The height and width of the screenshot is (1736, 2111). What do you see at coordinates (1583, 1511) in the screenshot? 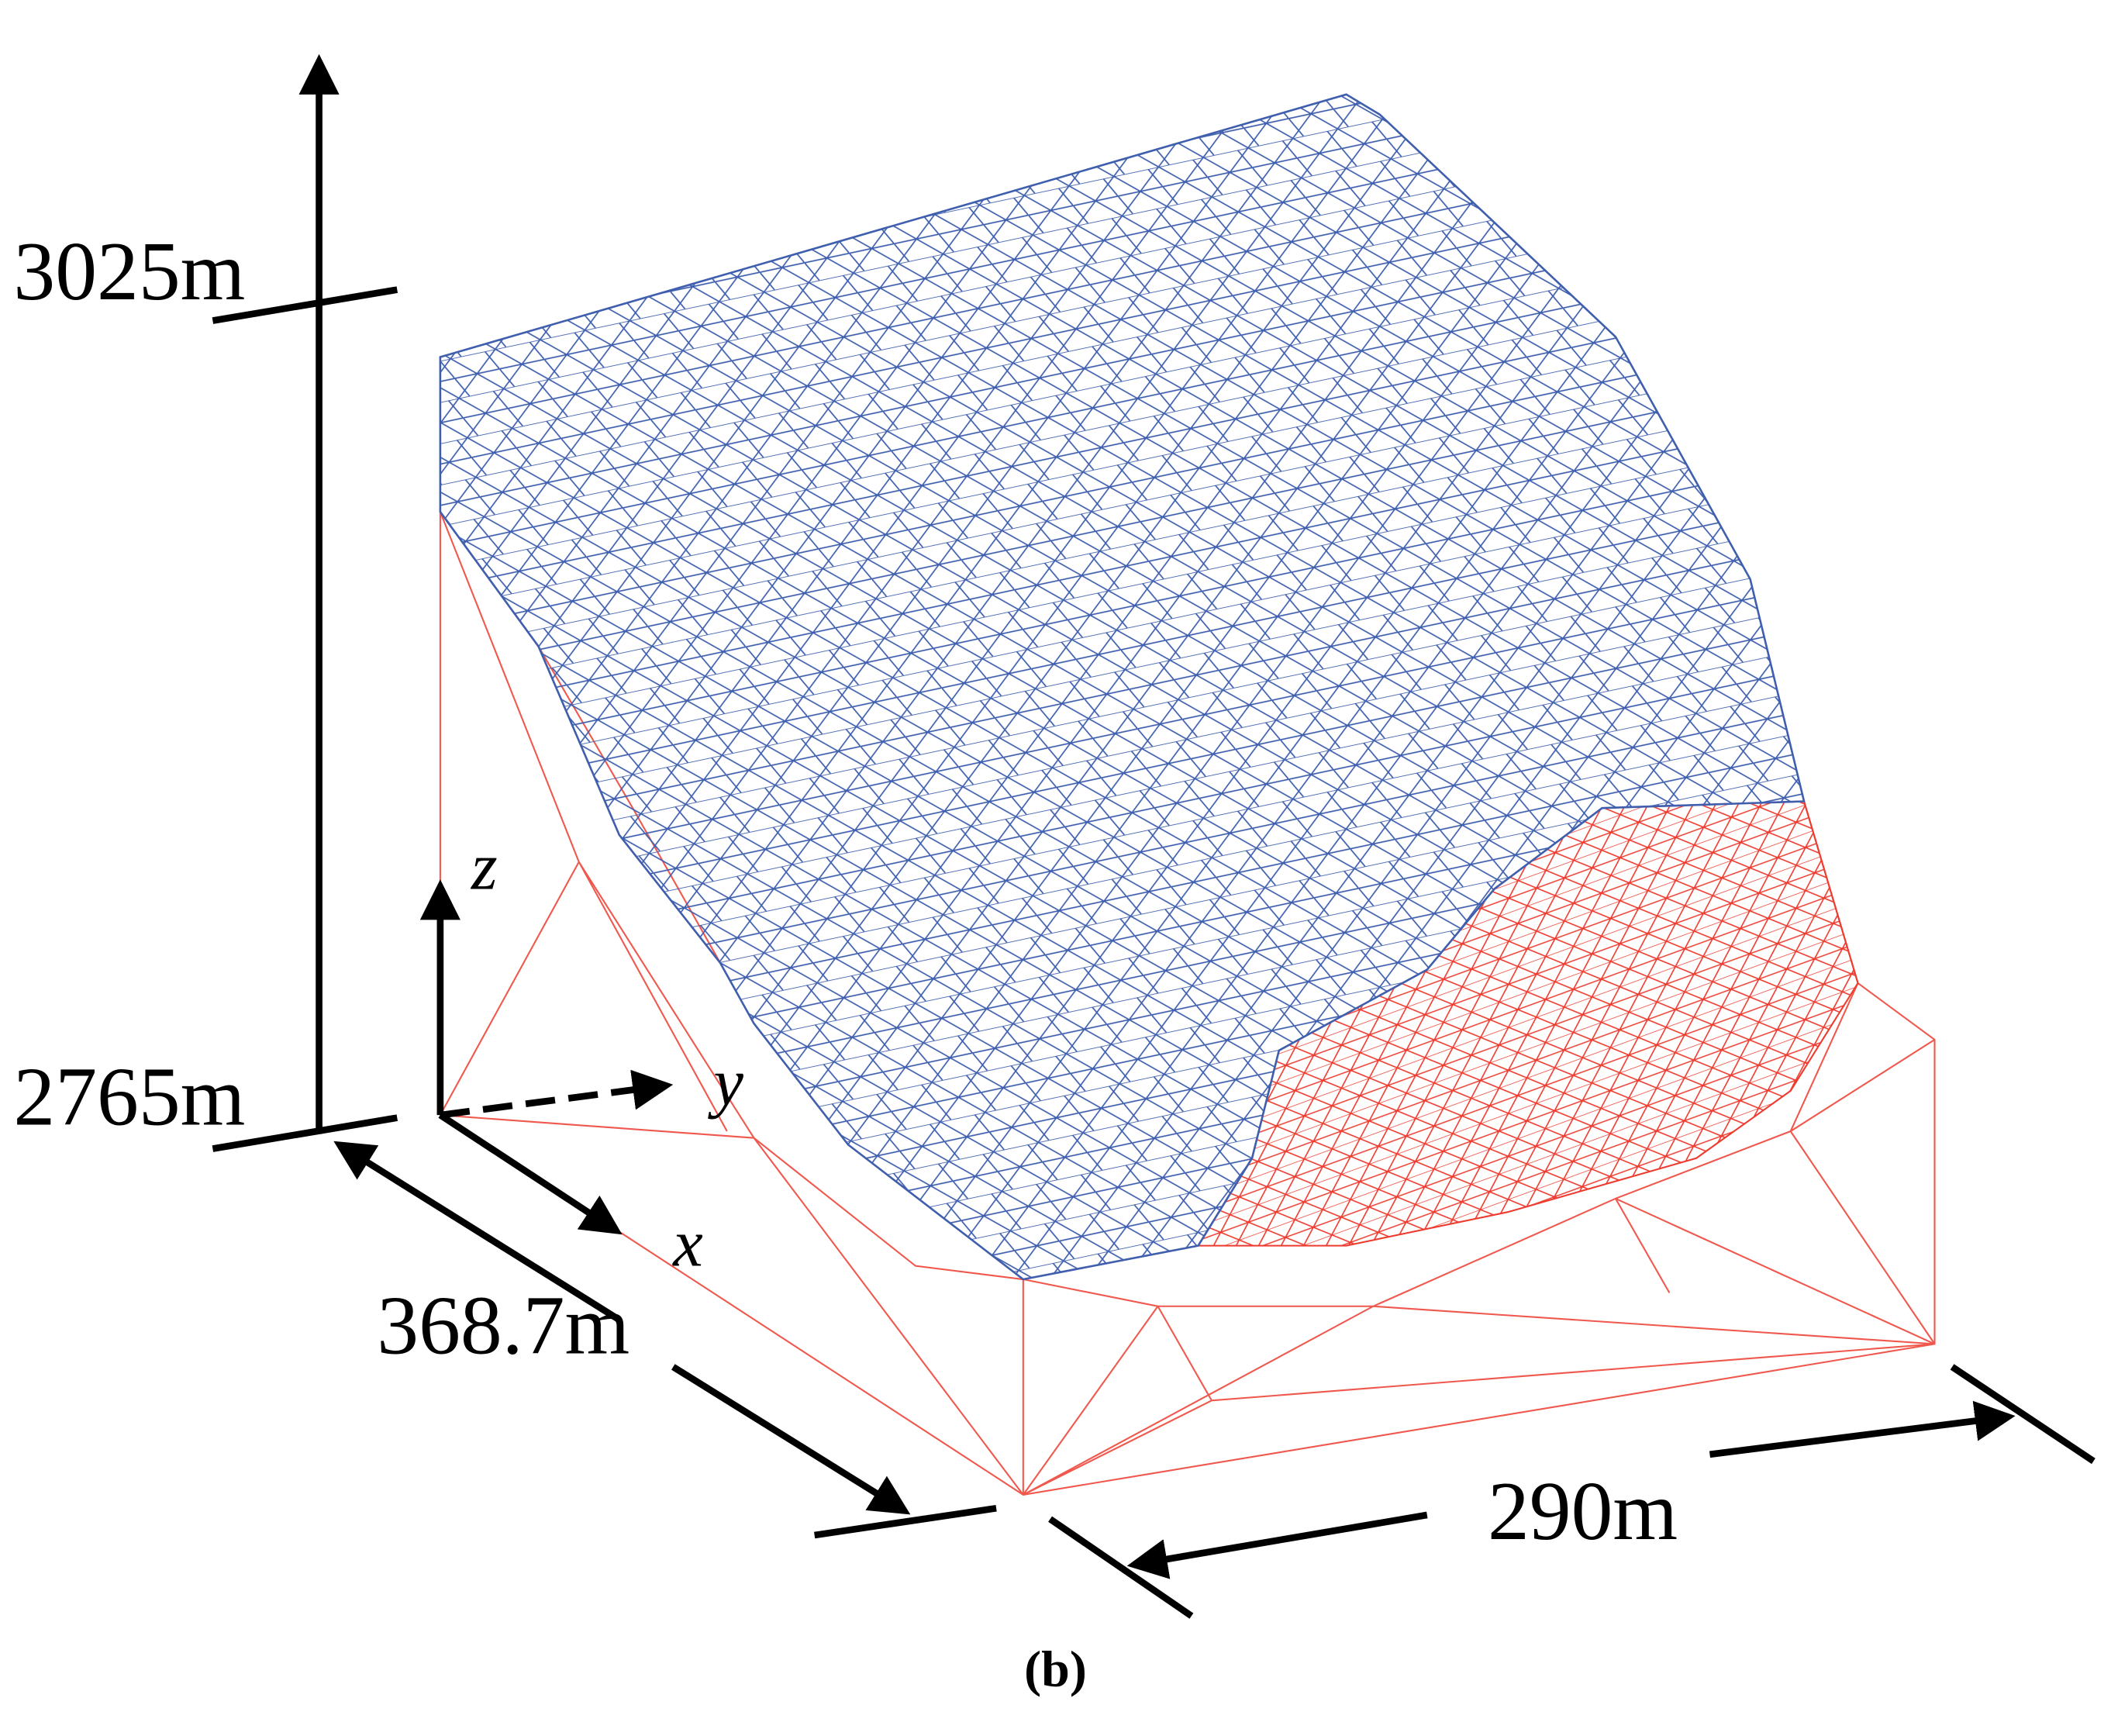
I see `length-y-label: 290m` at bounding box center [1583, 1511].